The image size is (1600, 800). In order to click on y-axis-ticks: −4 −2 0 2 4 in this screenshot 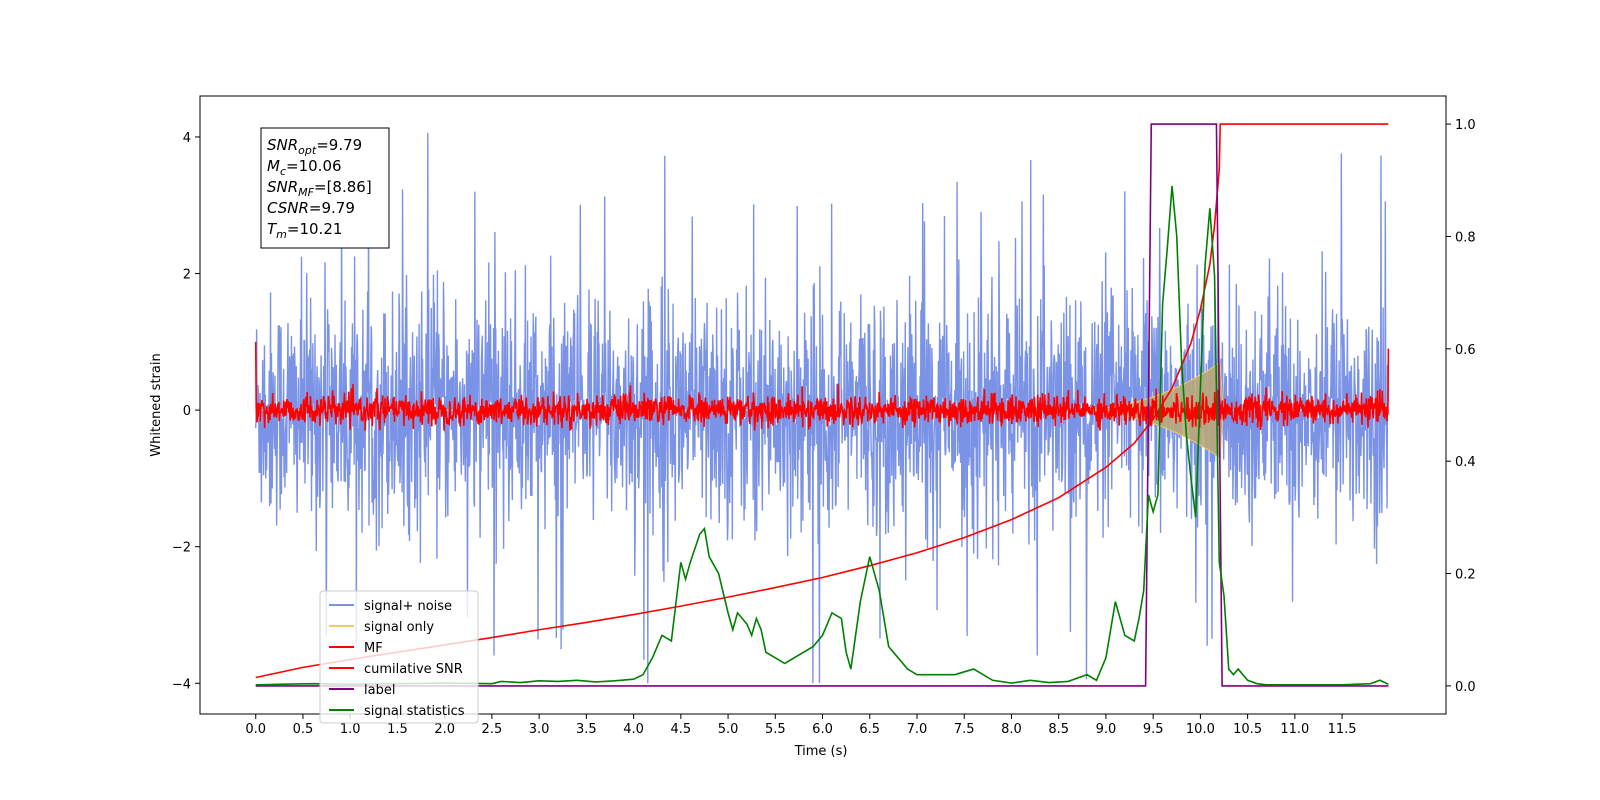, I will do `click(186, 411)`.